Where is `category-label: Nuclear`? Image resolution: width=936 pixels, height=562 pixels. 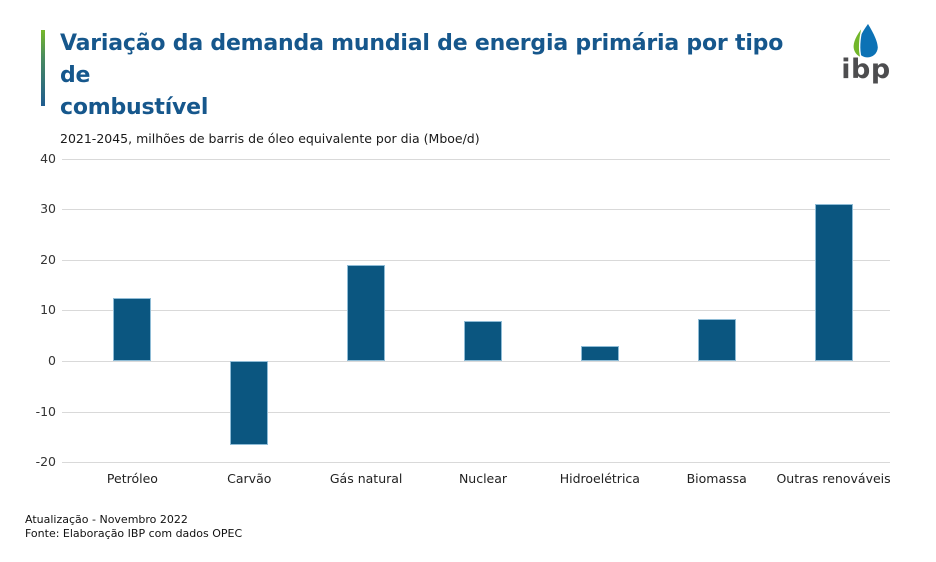 category-label: Nuclear is located at coordinates (483, 478).